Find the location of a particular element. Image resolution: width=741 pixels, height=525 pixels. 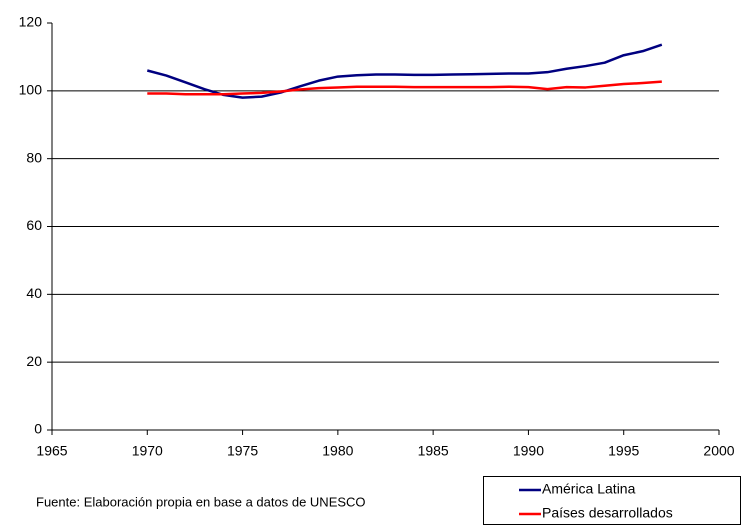

y-tick-label: 0 is located at coordinates (38, 429).